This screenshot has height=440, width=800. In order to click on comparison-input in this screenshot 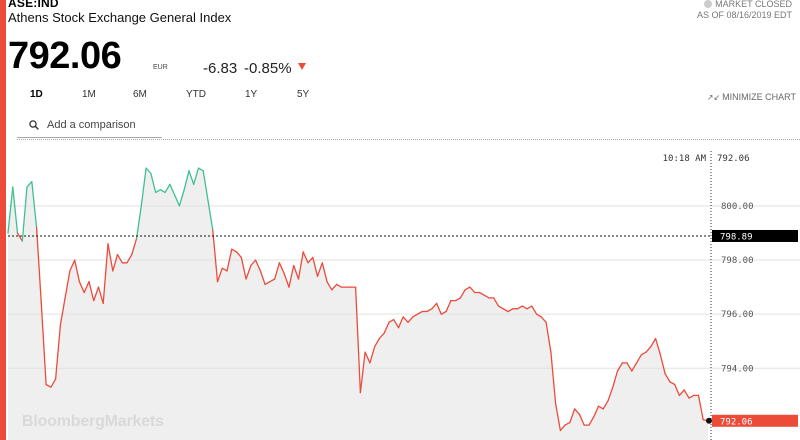, I will do `click(103, 125)`.